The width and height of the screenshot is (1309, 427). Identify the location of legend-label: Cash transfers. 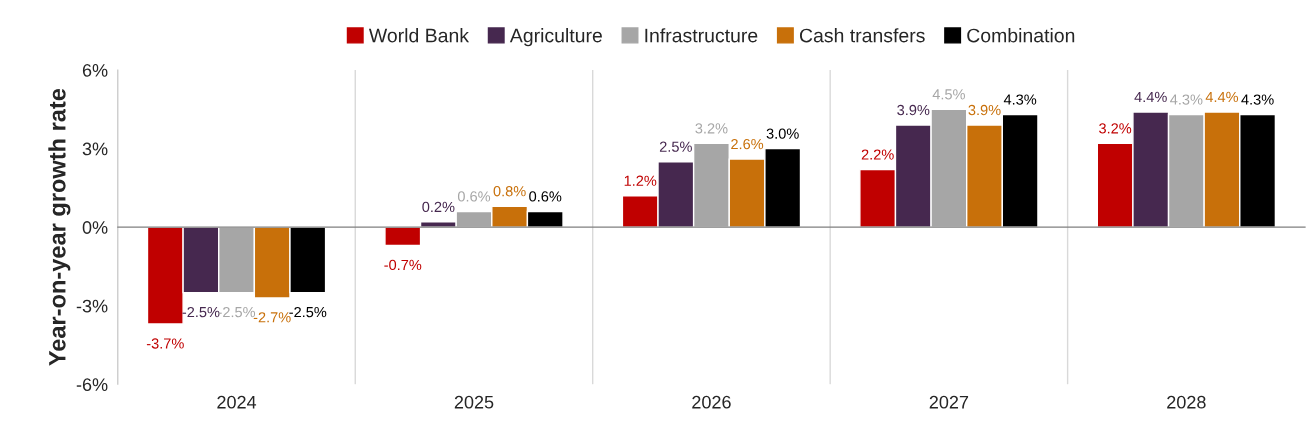
(862, 35).